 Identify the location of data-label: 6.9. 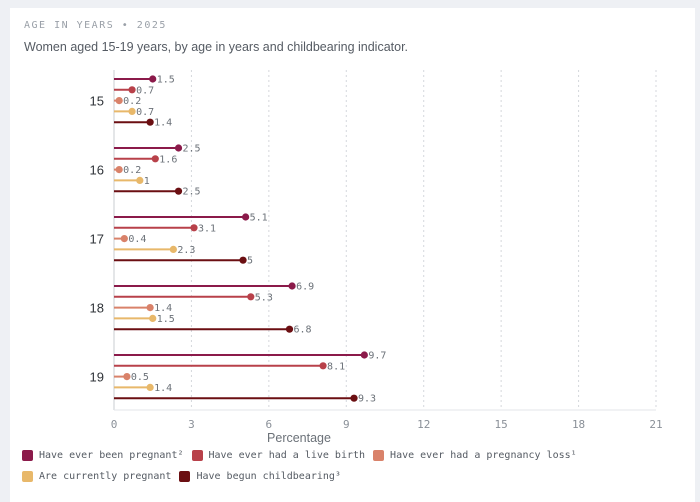
(305, 287).